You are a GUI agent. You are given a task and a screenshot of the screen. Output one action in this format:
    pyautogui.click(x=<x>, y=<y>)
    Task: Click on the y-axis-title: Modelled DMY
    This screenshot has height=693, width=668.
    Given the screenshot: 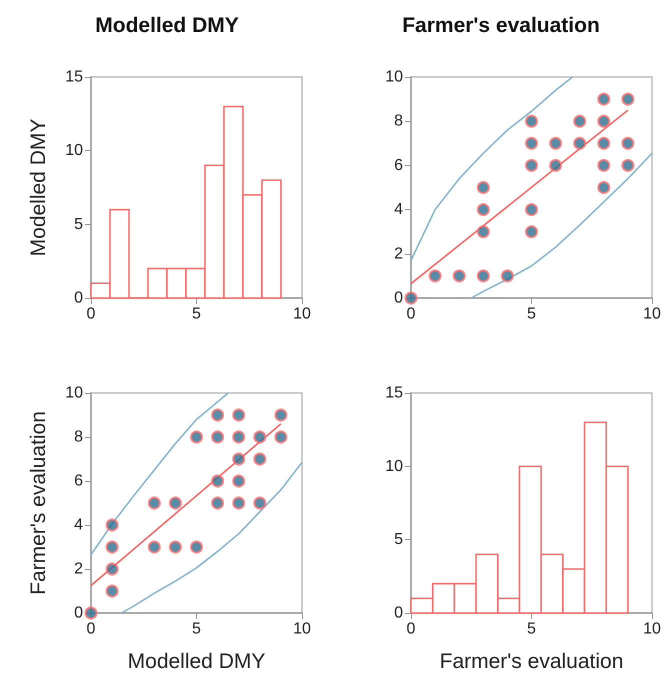 What is the action you would take?
    pyautogui.click(x=38, y=187)
    